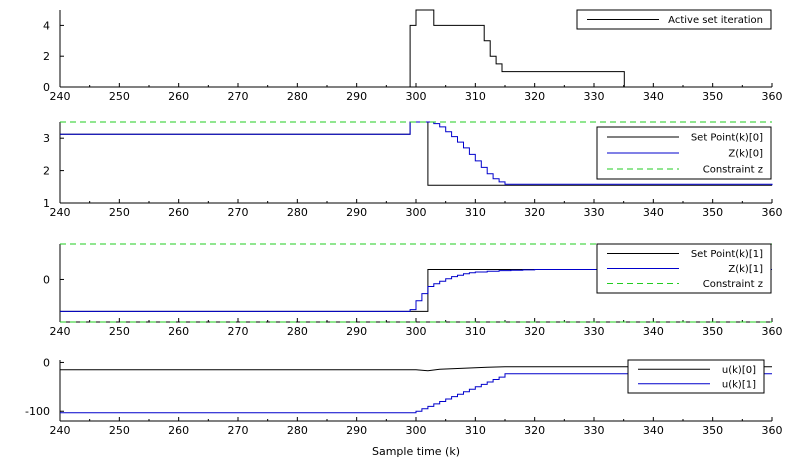 The width and height of the screenshot is (800, 463). I want to click on y-tick-label: 3, so click(46, 138).